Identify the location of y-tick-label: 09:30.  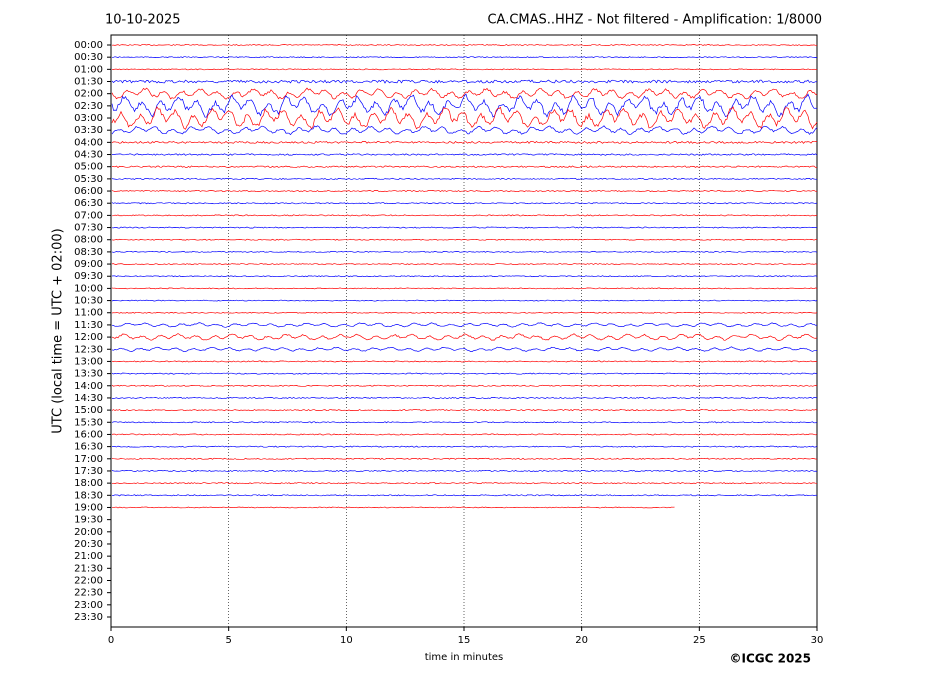
(88, 276).